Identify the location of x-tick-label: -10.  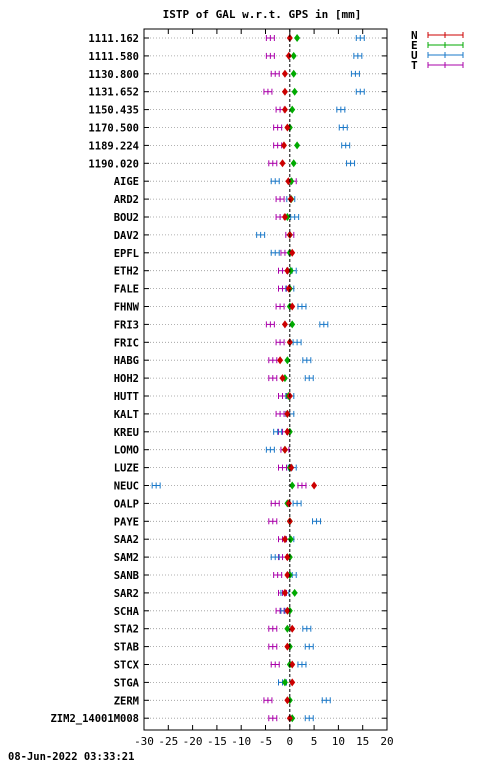
(241, 741).